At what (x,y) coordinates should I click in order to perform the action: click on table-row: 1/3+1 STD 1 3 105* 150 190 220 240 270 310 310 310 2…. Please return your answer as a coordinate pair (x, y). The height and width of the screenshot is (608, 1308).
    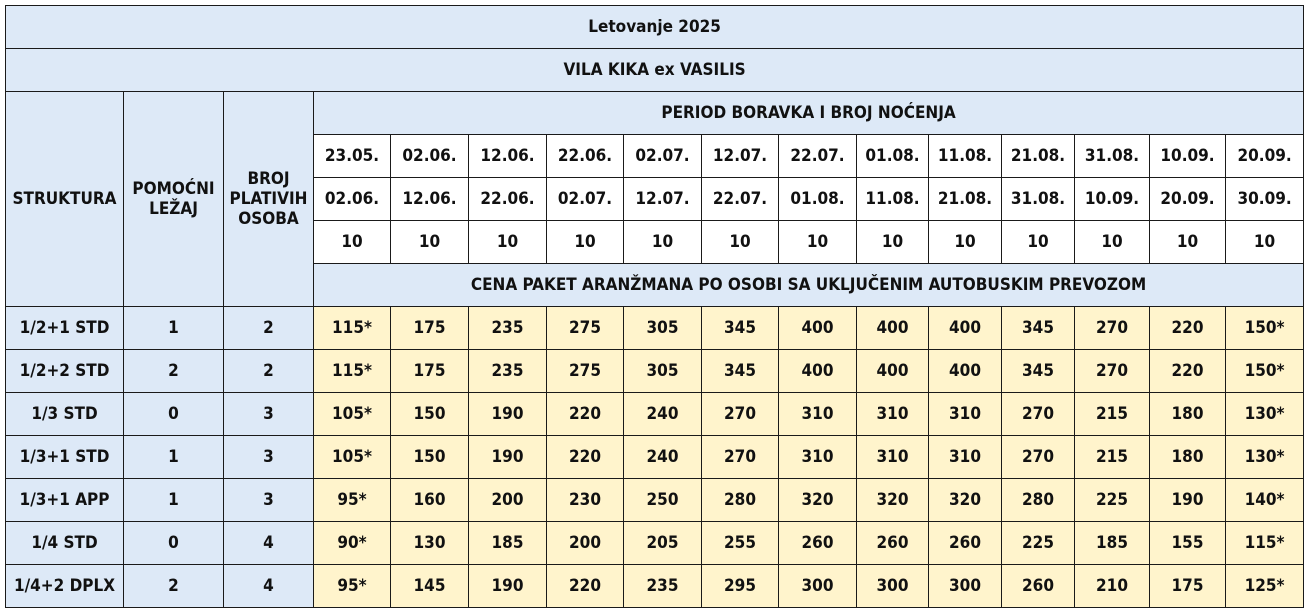
    Looking at the image, I should click on (655, 457).